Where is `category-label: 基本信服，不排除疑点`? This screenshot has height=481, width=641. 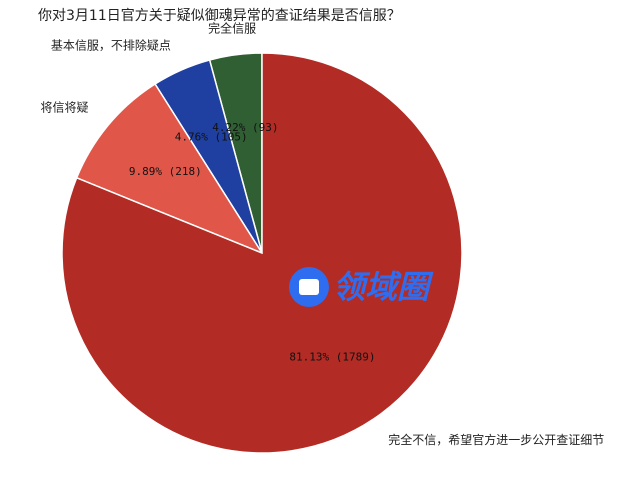
category-label: 基本信服，不排除疑点 is located at coordinates (111, 45).